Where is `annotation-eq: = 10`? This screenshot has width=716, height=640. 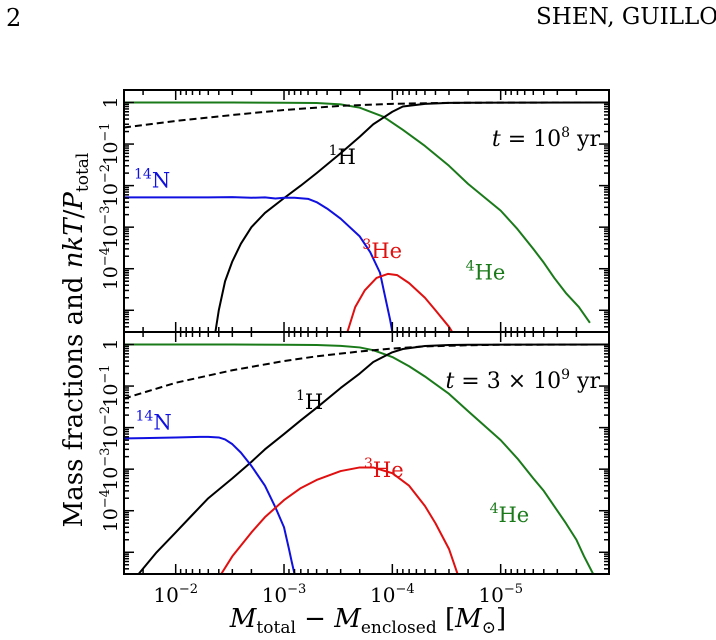
annotation-eq: = 10 is located at coordinates (531, 139).